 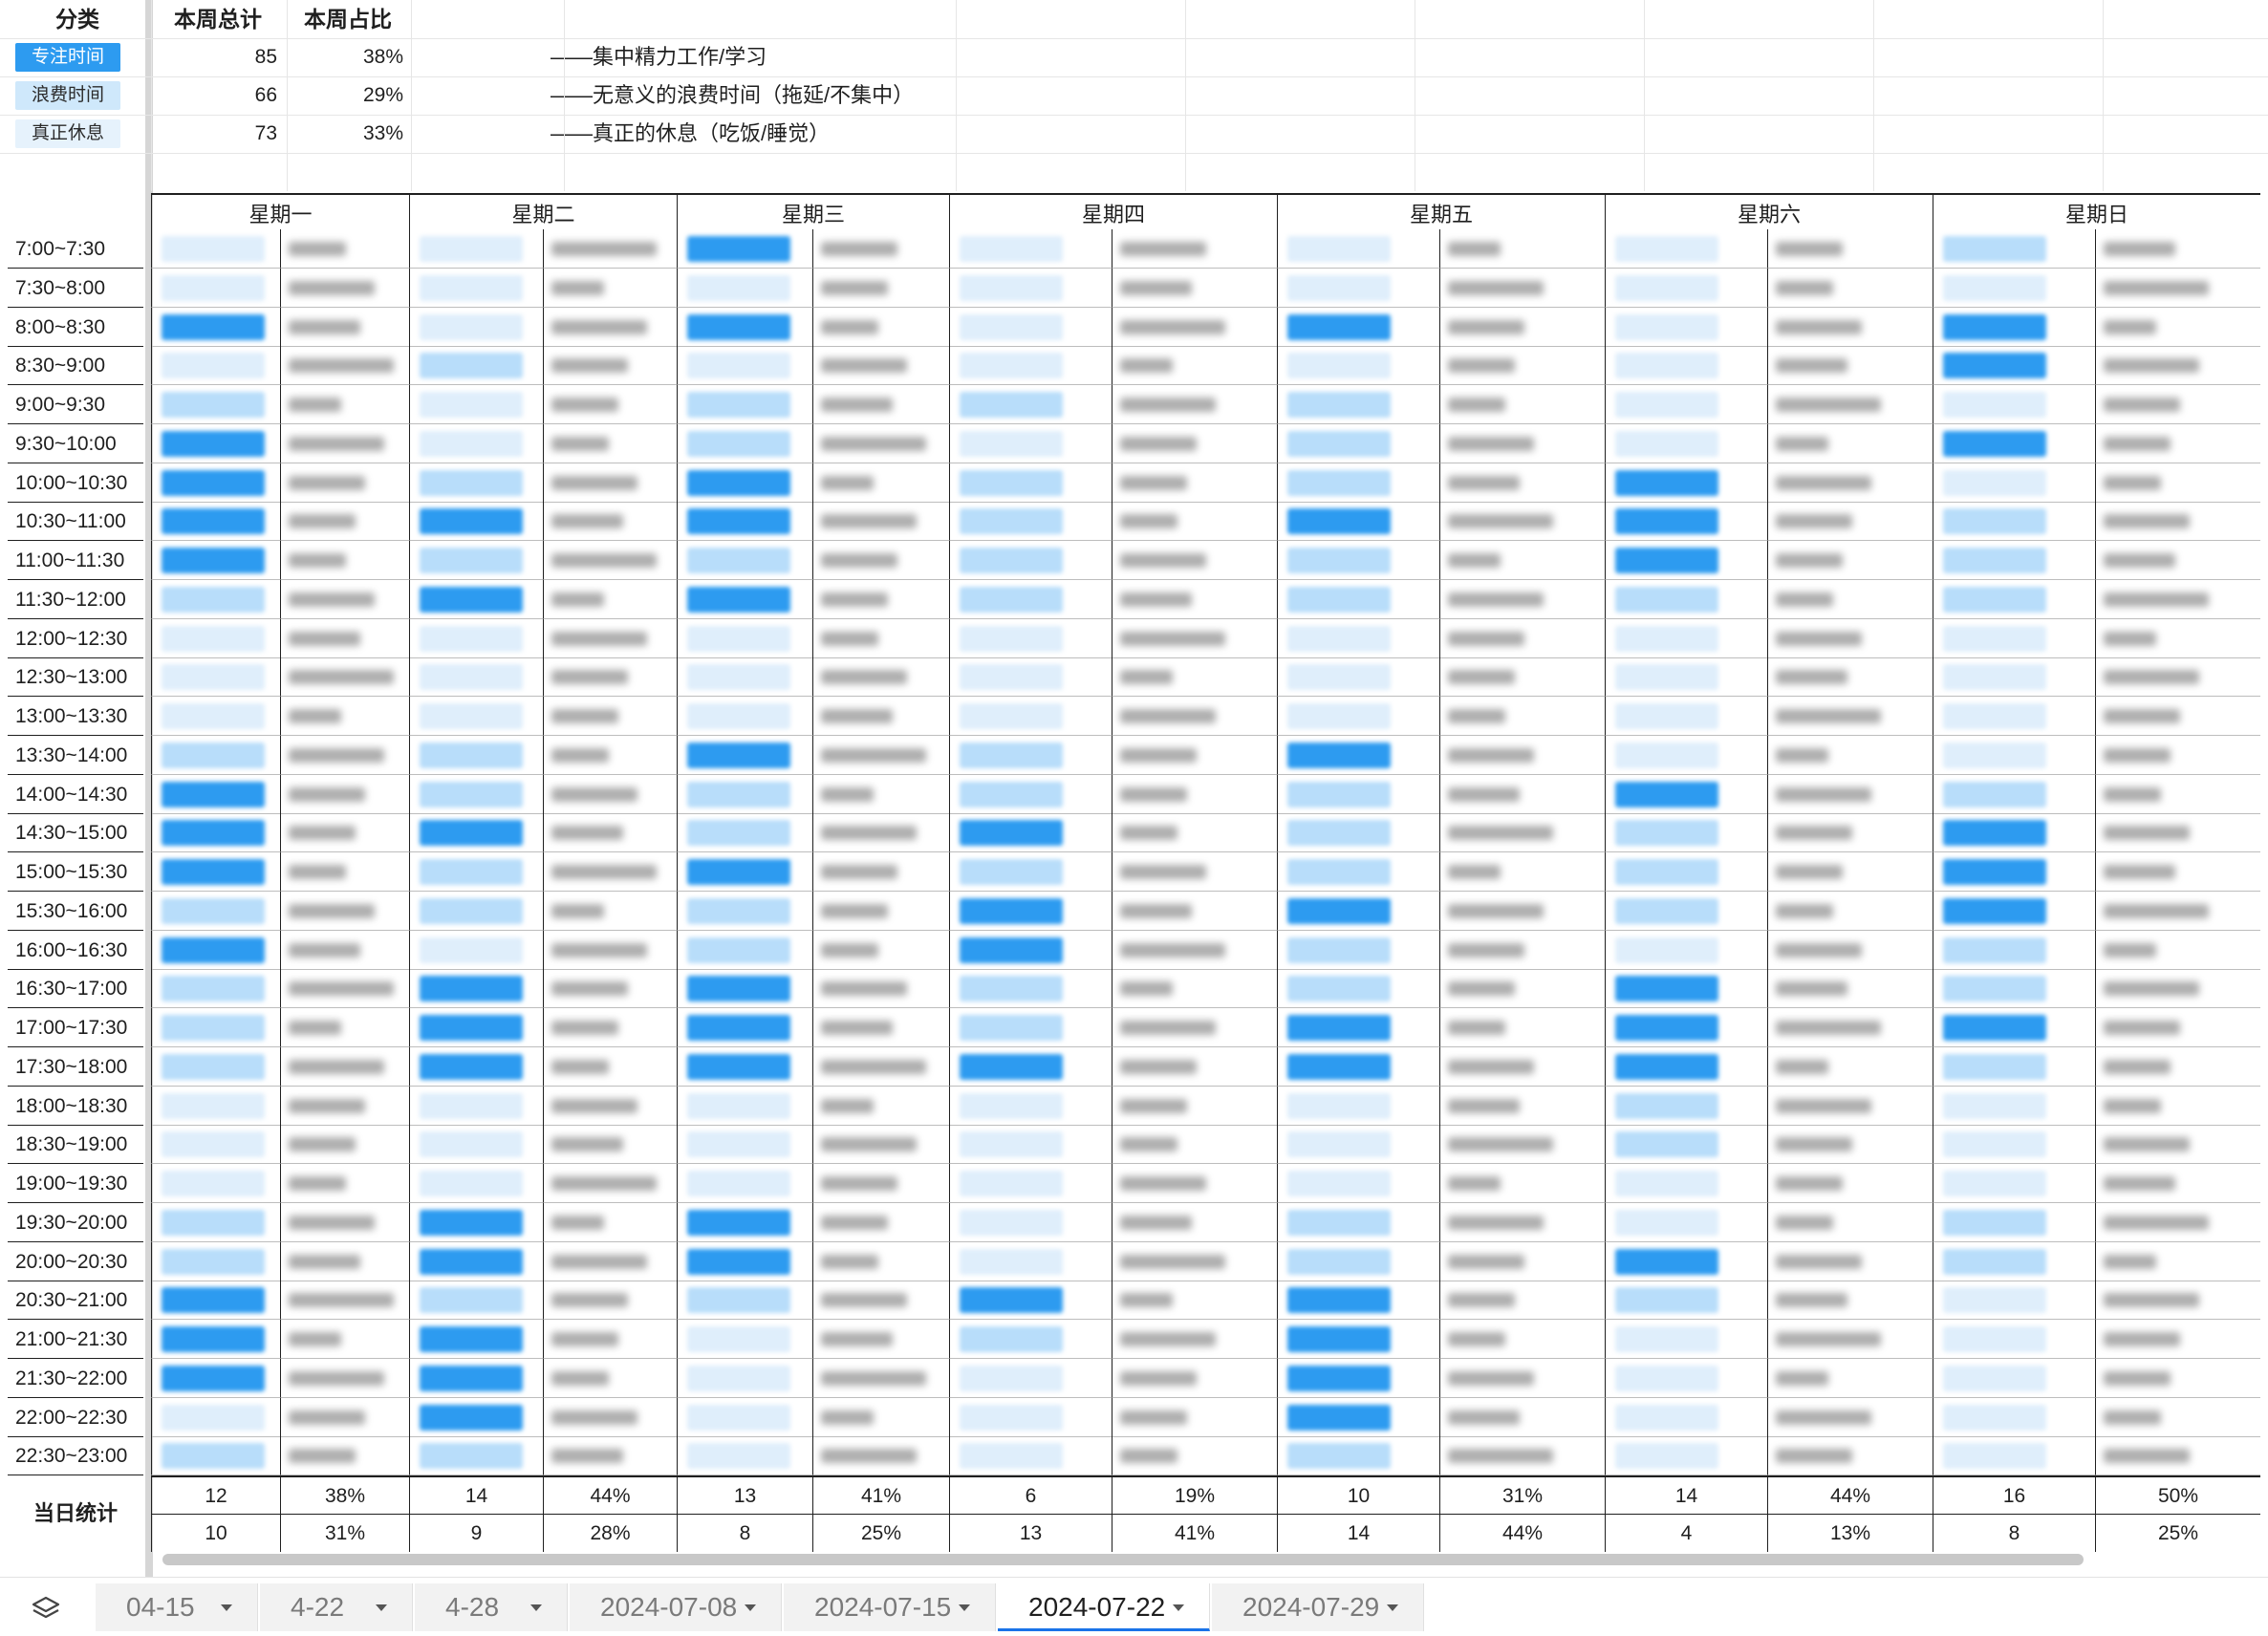 I want to click on time-slot-label: 7:00~7:30, so click(x=75, y=249).